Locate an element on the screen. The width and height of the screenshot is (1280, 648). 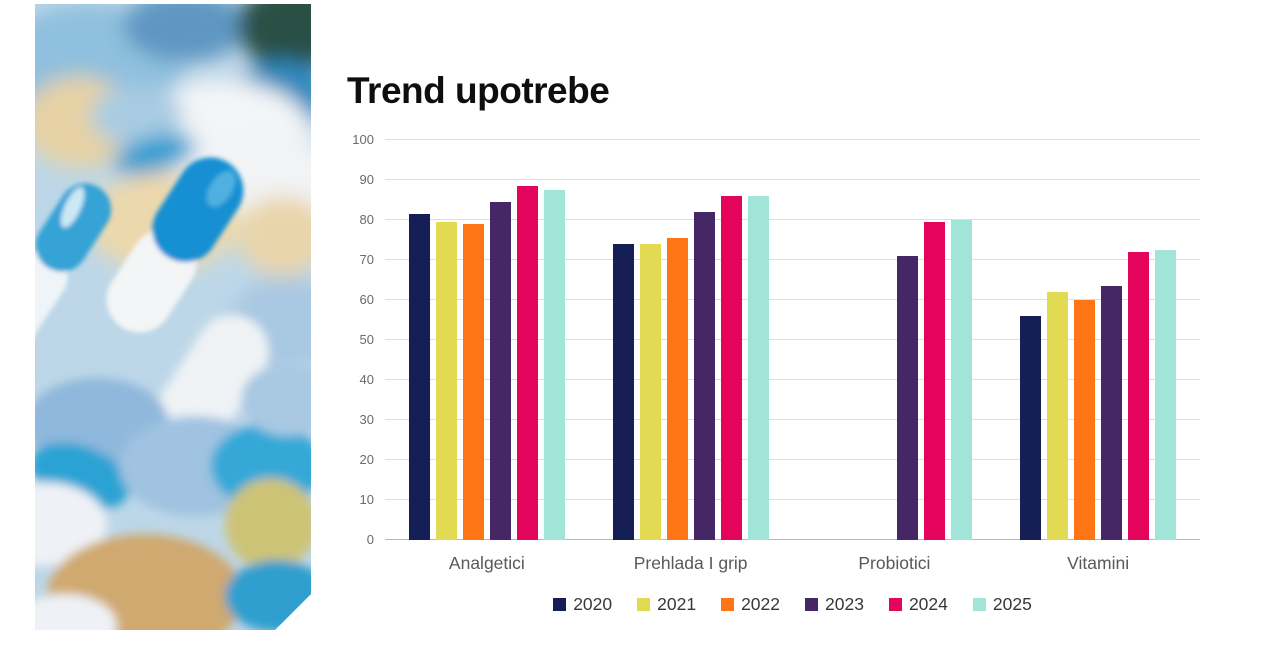
bar-2025-analgetici is located at coordinates (554, 365).